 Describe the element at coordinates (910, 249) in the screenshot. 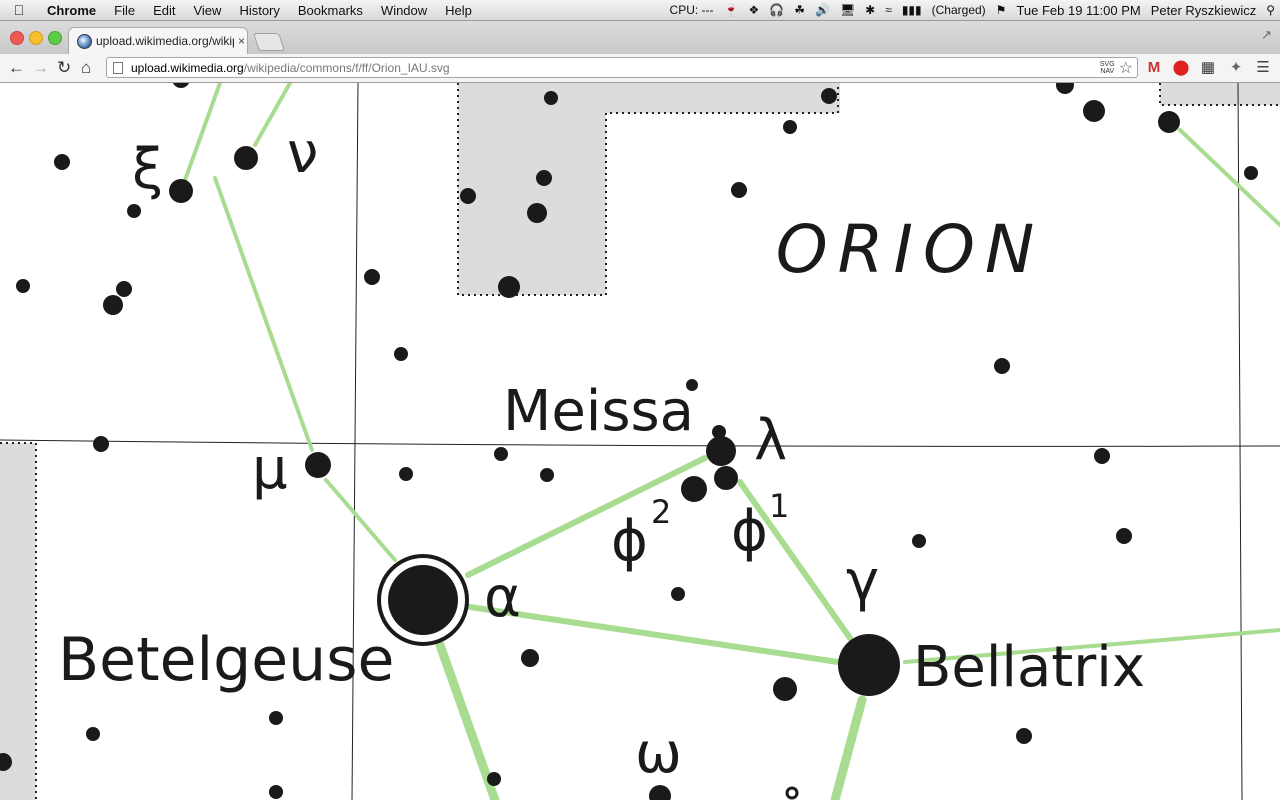

I see `constellation-name-label: ORION` at that location.